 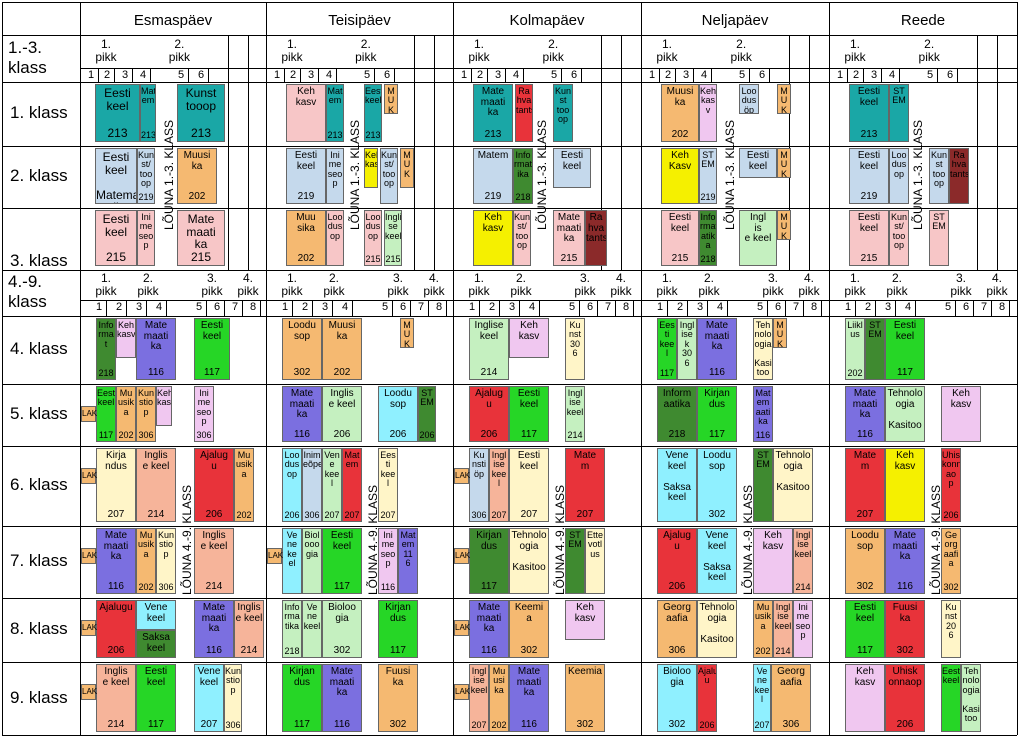 What do you see at coordinates (489, 561) in the screenshot?
I see `lesson-block: Kirjan dus 117` at bounding box center [489, 561].